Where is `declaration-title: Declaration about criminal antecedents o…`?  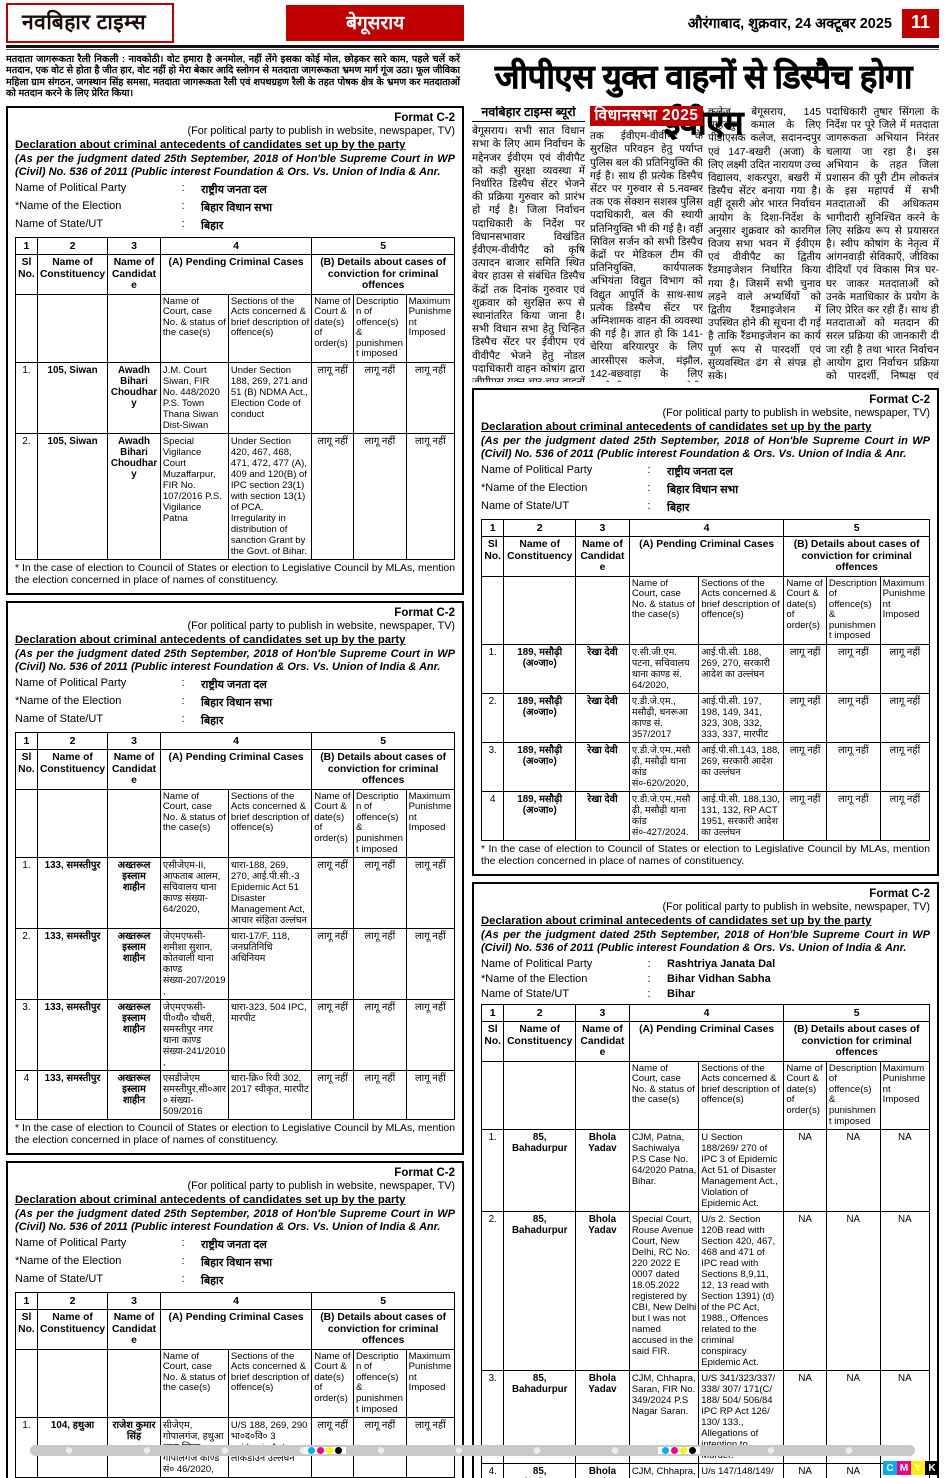
declaration-title: Declaration about criminal antecedents o… is located at coordinates (676, 921).